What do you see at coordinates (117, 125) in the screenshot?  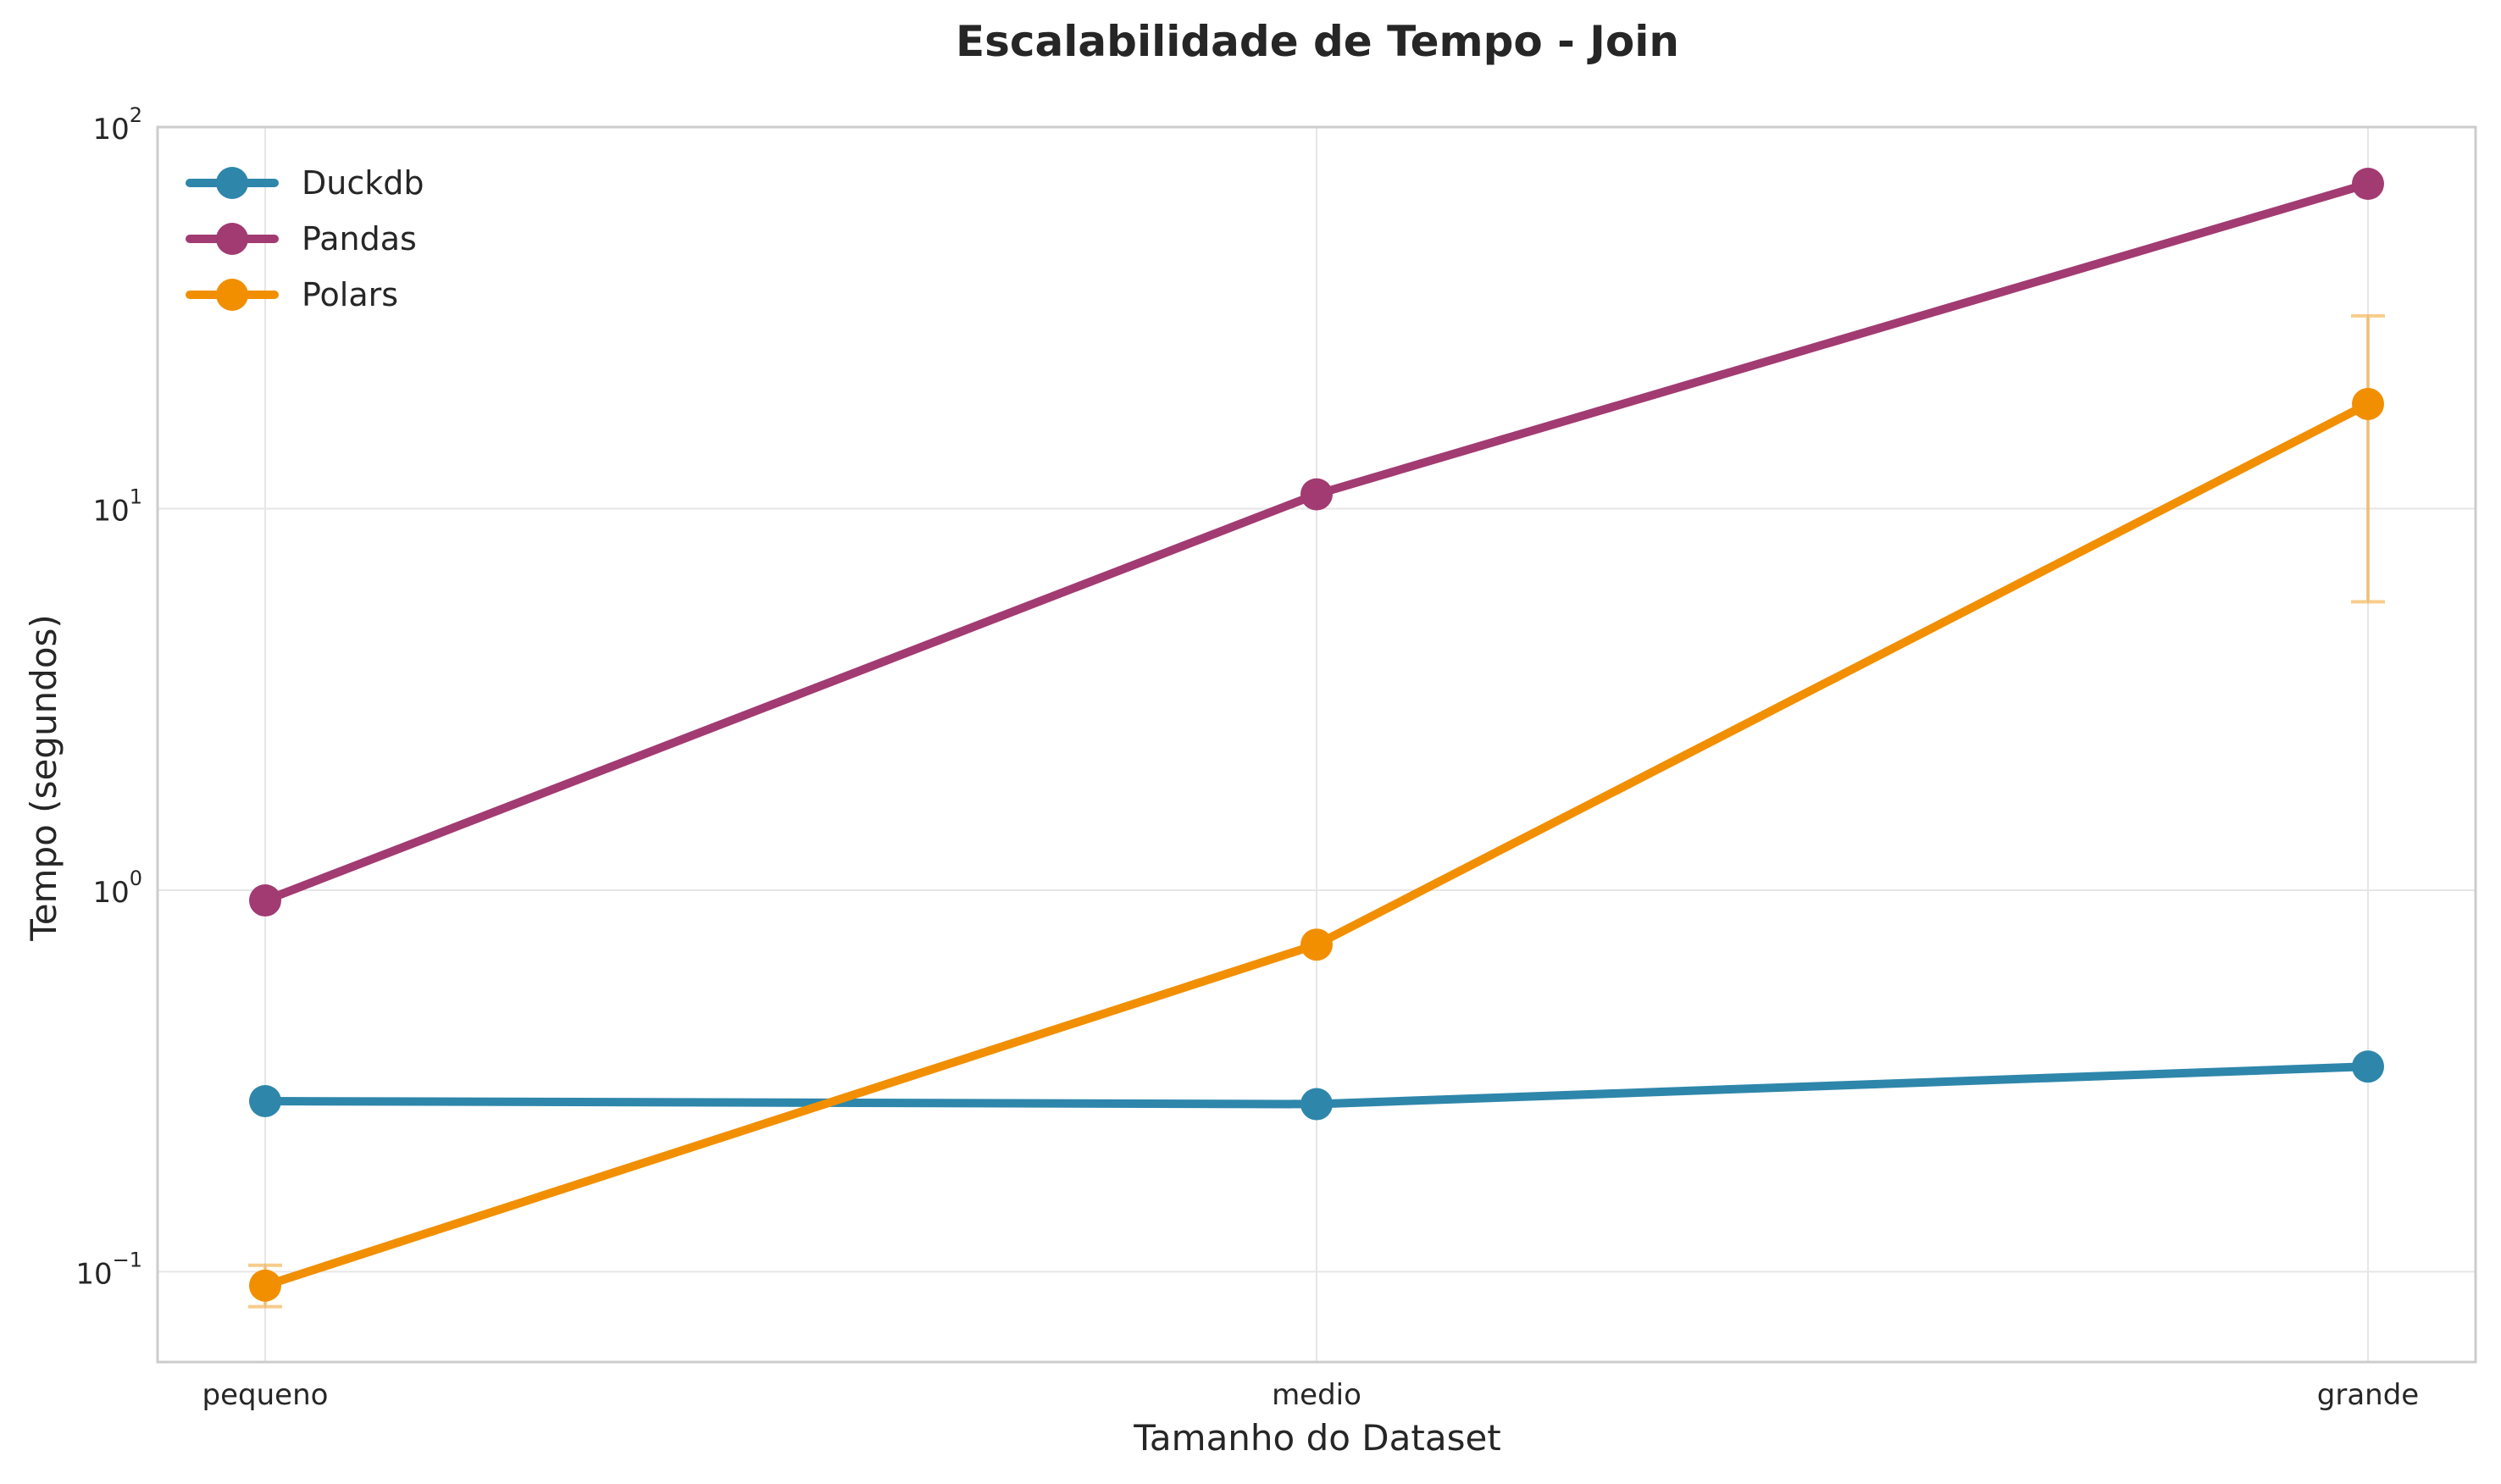 I see `y-tick-label: 10²` at bounding box center [117, 125].